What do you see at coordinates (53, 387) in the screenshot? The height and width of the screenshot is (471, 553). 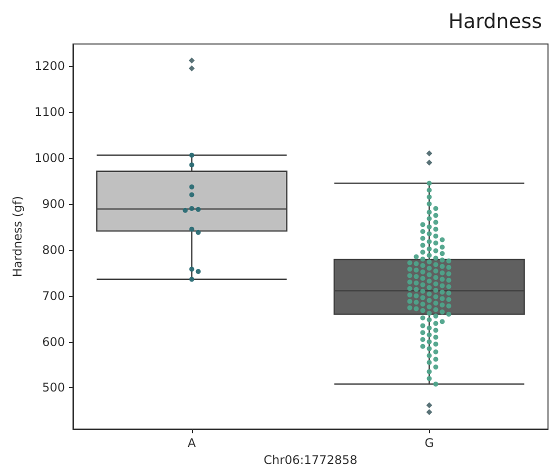 I see `y-tick-label: 500` at bounding box center [53, 387].